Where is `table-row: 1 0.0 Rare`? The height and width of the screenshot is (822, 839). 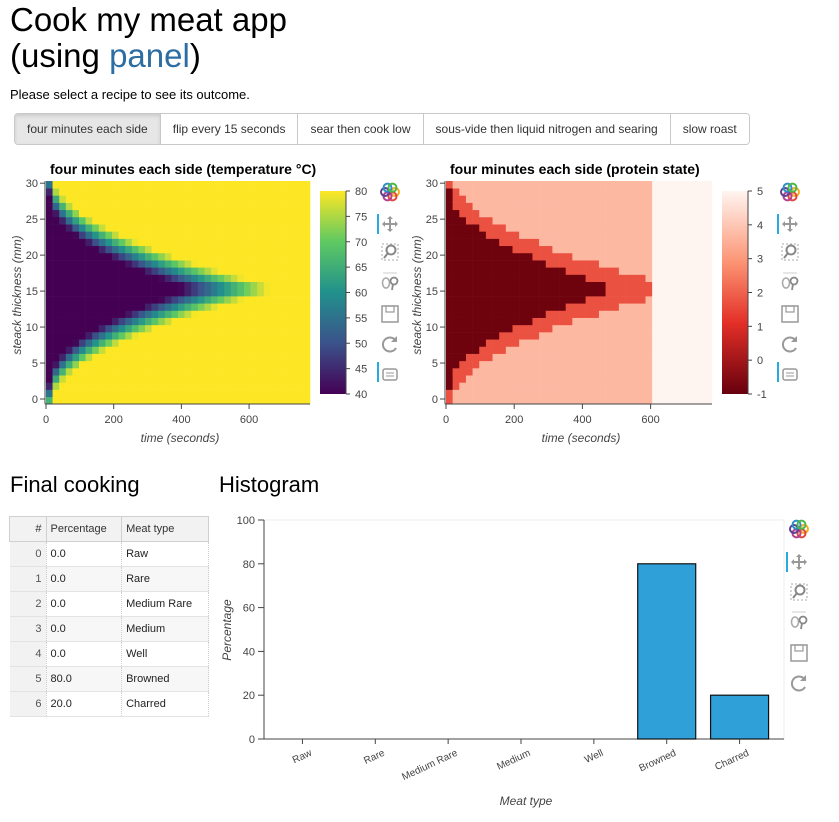
table-row: 1 0.0 Rare is located at coordinates (109, 579).